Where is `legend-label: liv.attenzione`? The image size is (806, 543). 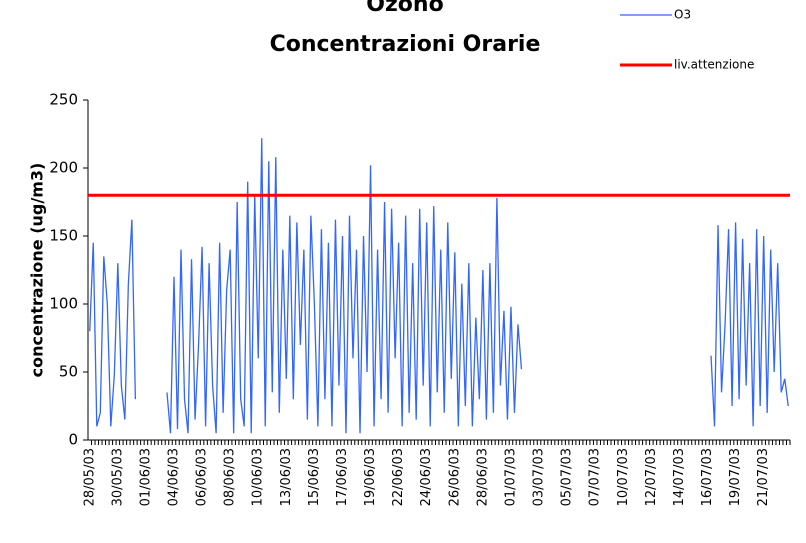
legend-label: liv.attenzione is located at coordinates (714, 65).